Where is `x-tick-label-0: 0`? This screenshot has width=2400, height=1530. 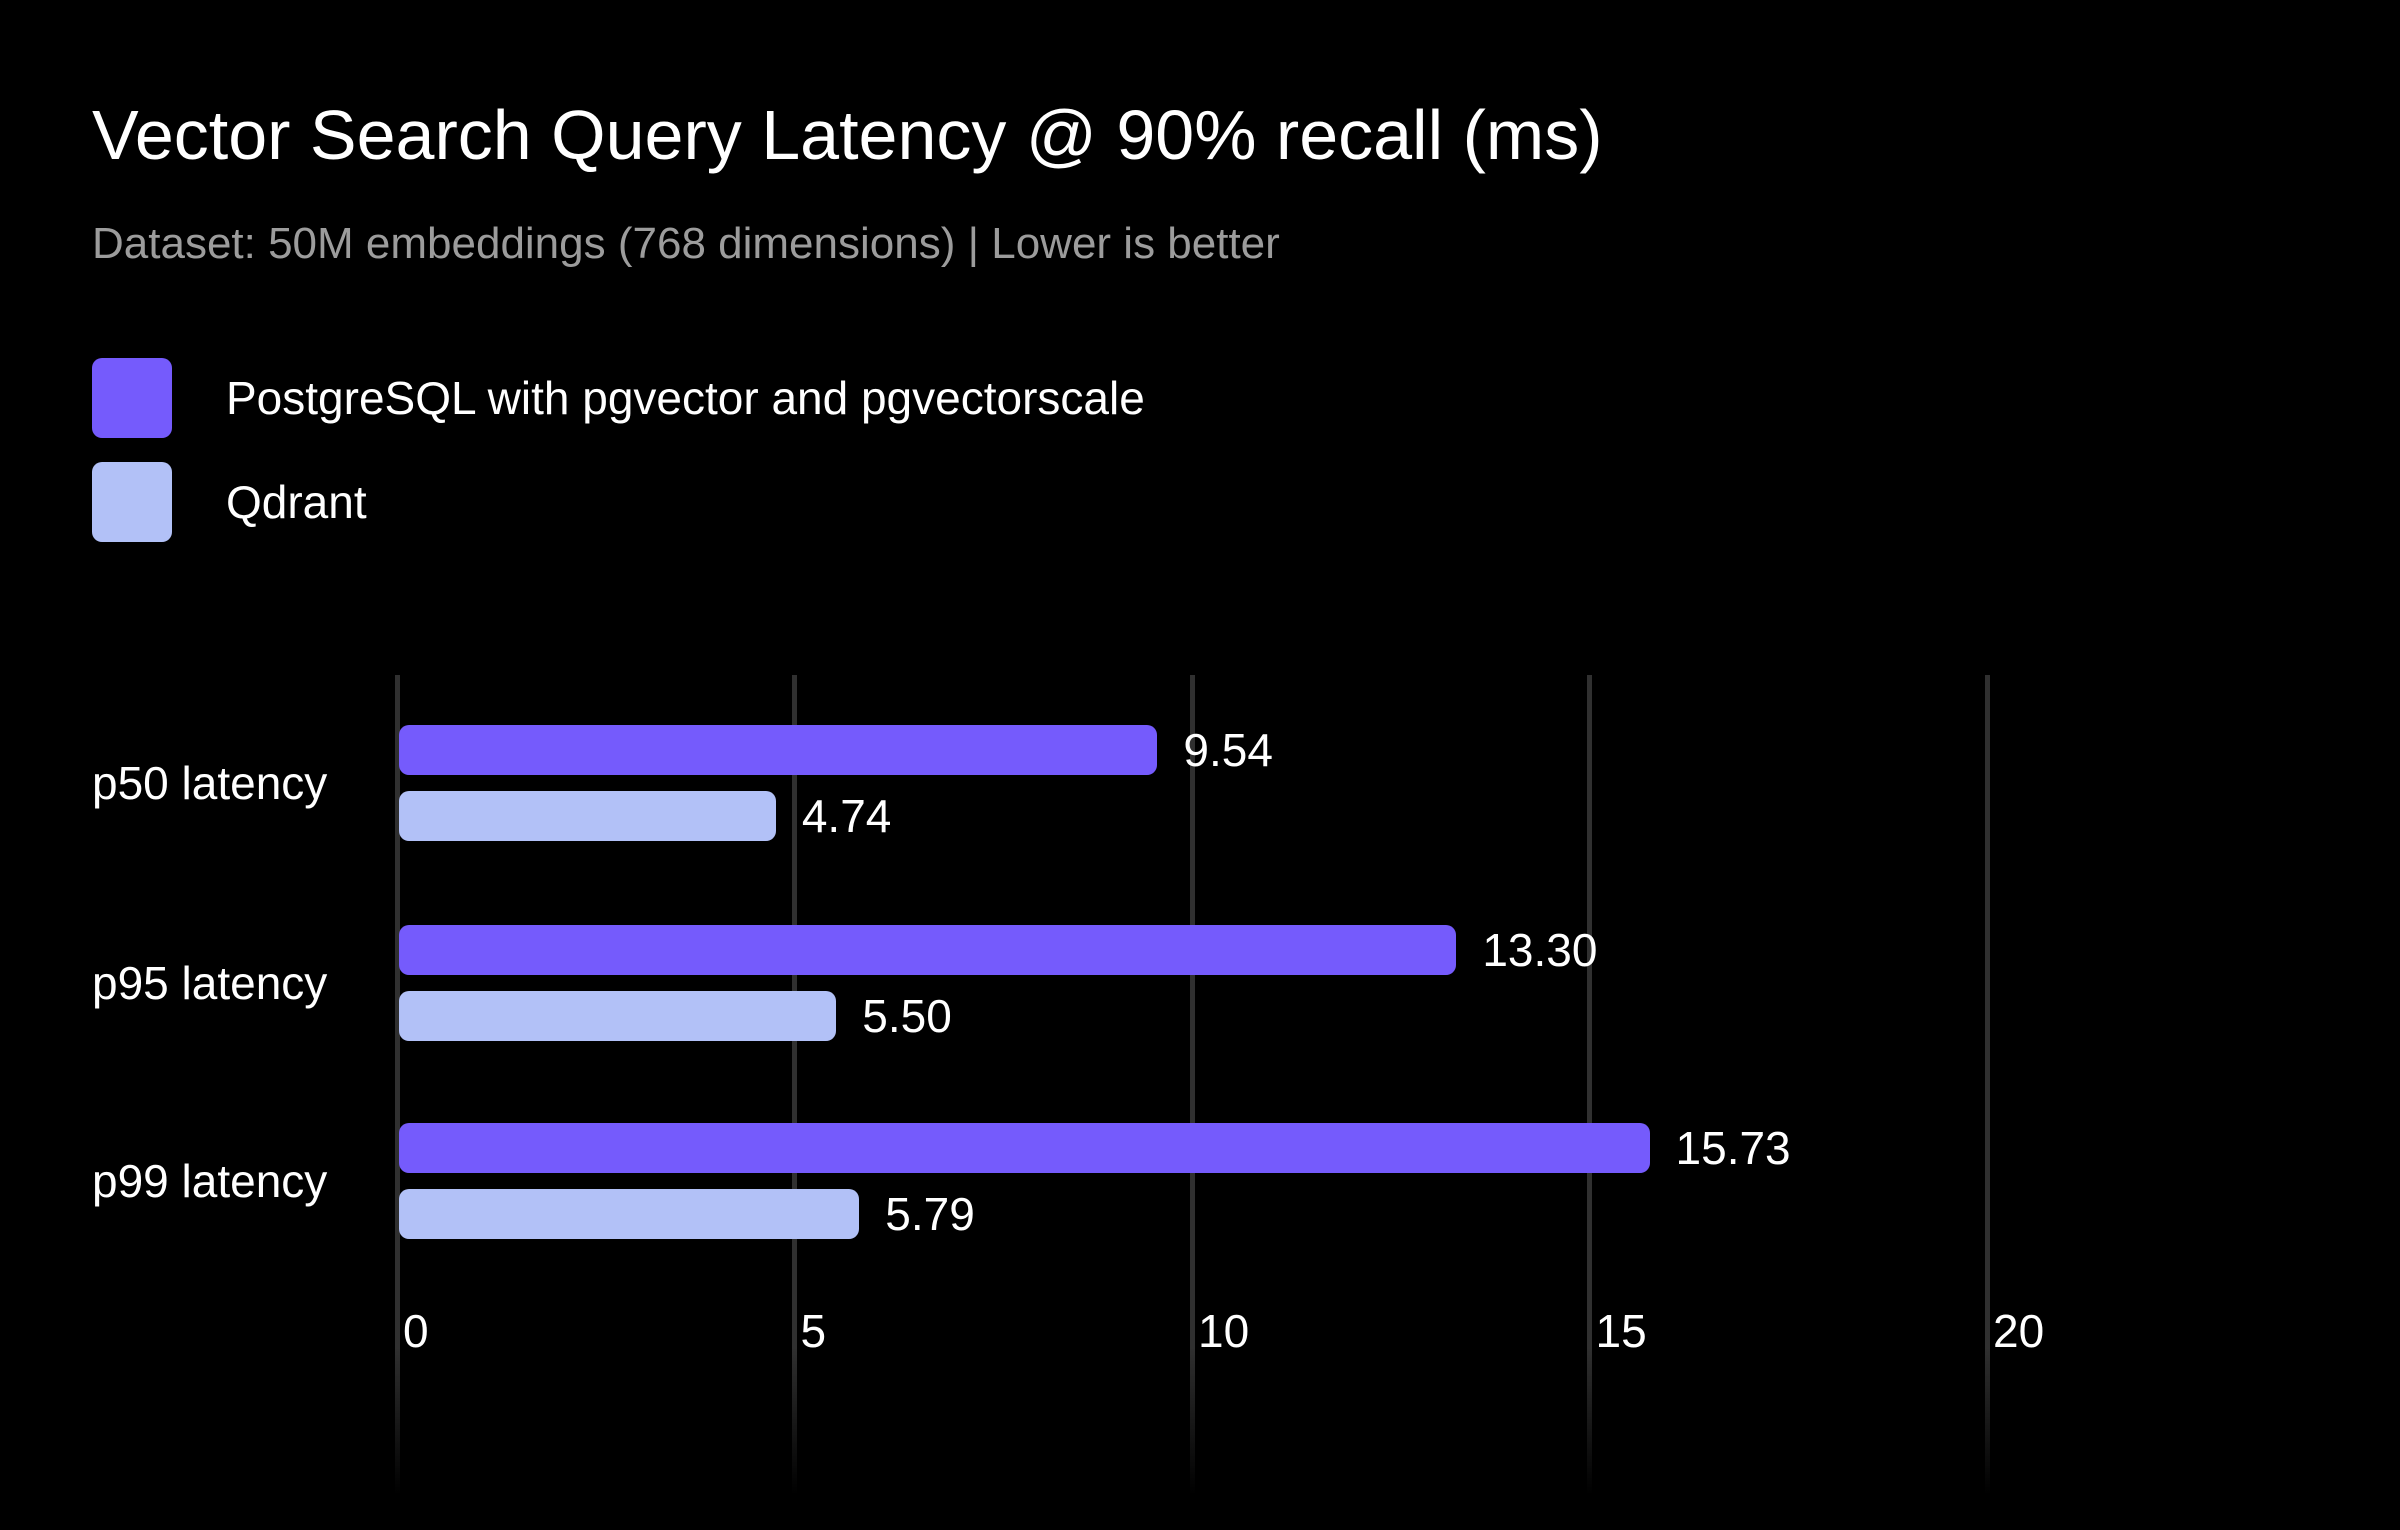 x-tick-label-0: 0 is located at coordinates (416, 1331).